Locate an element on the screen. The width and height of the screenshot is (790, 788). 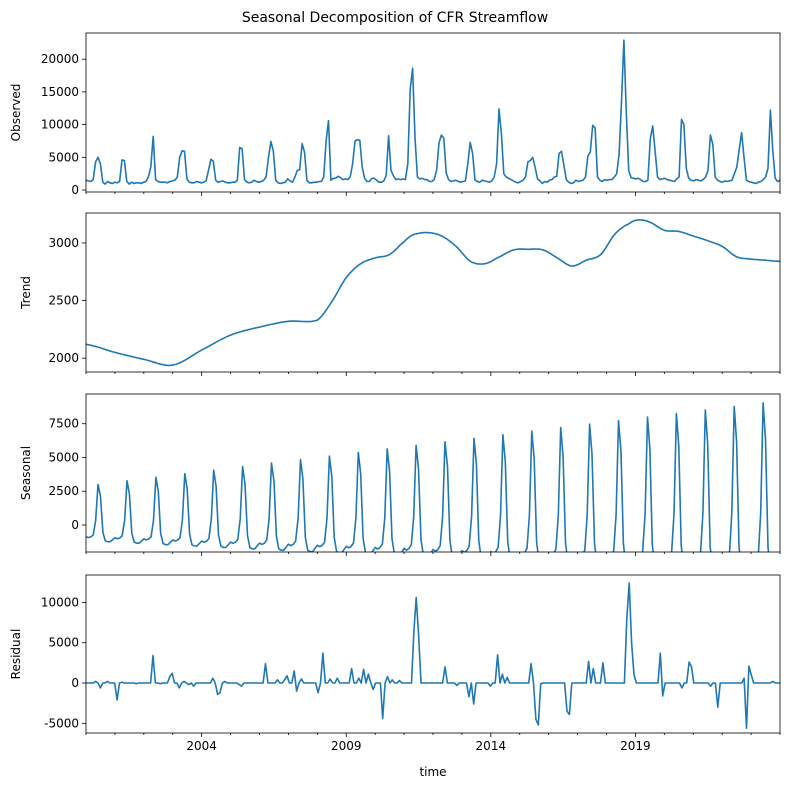
residual-ytick-label: 0 is located at coordinates (75, 683).